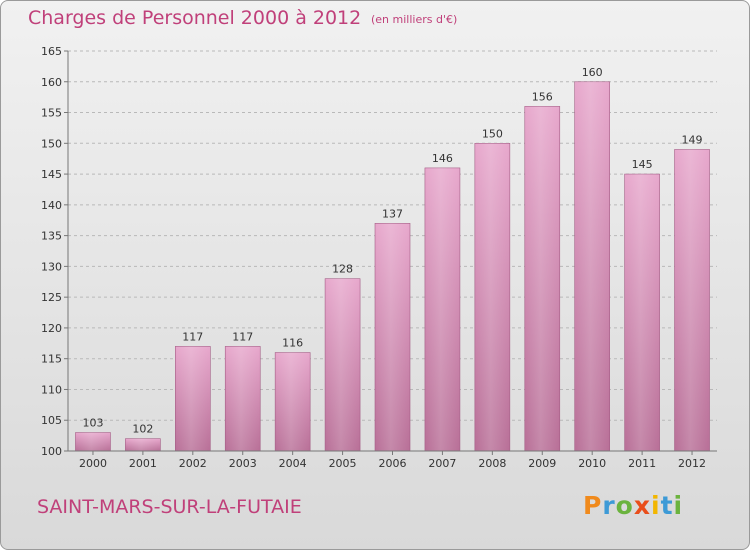  What do you see at coordinates (692, 463) in the screenshot?
I see `x-tick-label: 2012` at bounding box center [692, 463].